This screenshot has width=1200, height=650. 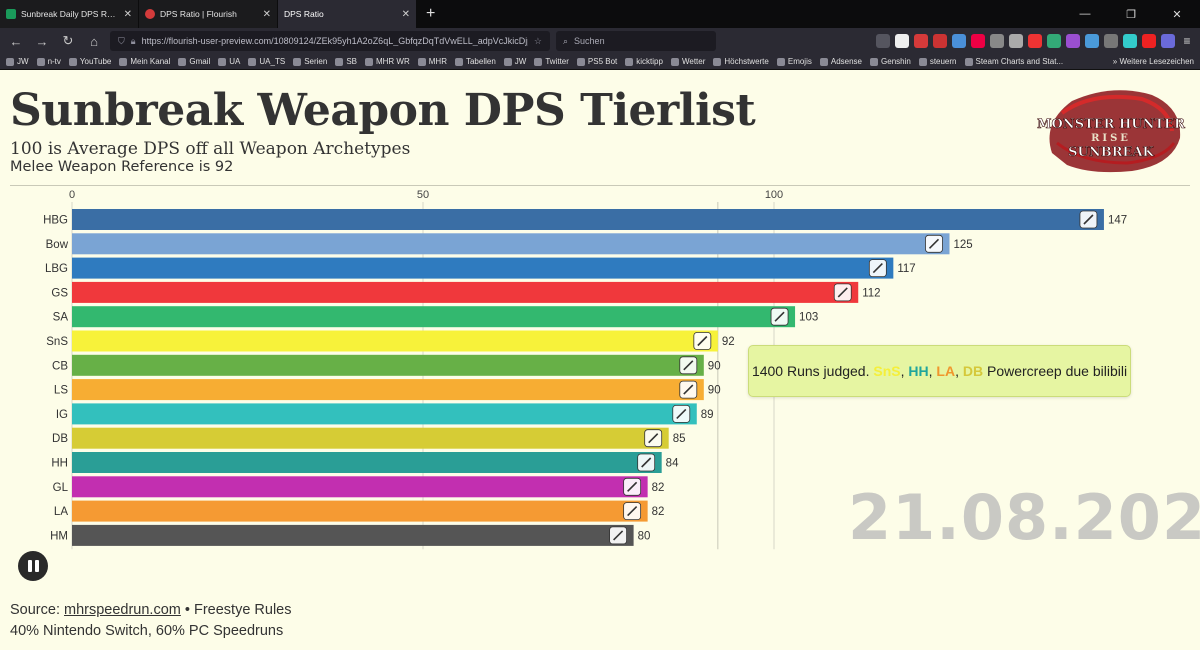 I want to click on bookmark-item: Emojis, so click(x=794, y=61).